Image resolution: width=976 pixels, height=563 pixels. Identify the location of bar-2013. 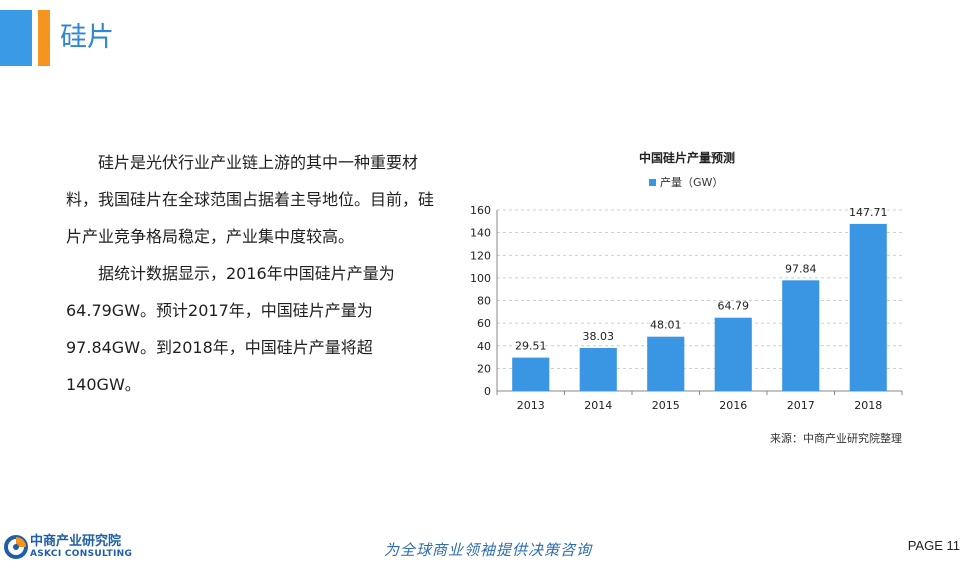
(531, 374).